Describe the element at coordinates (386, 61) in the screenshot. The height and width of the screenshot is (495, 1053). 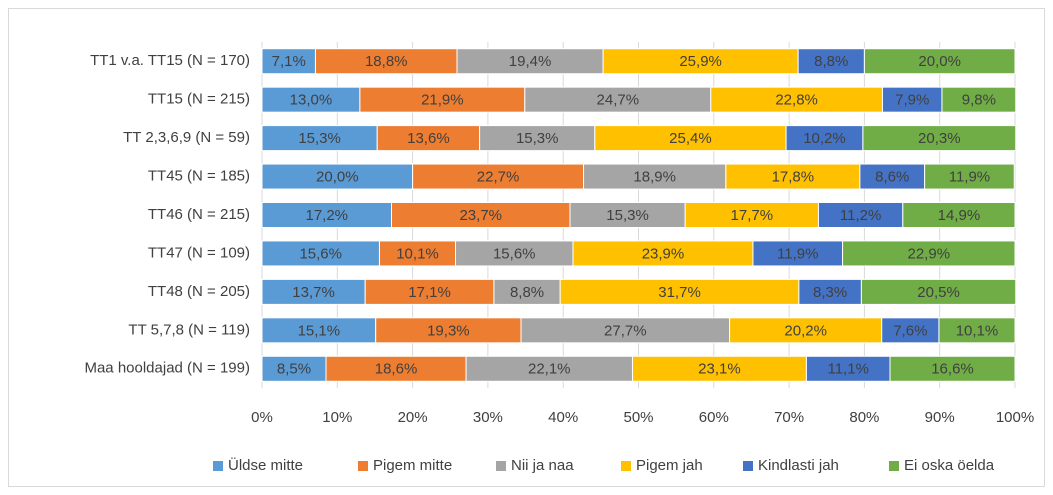
I see `data-label: 18,8%` at that location.